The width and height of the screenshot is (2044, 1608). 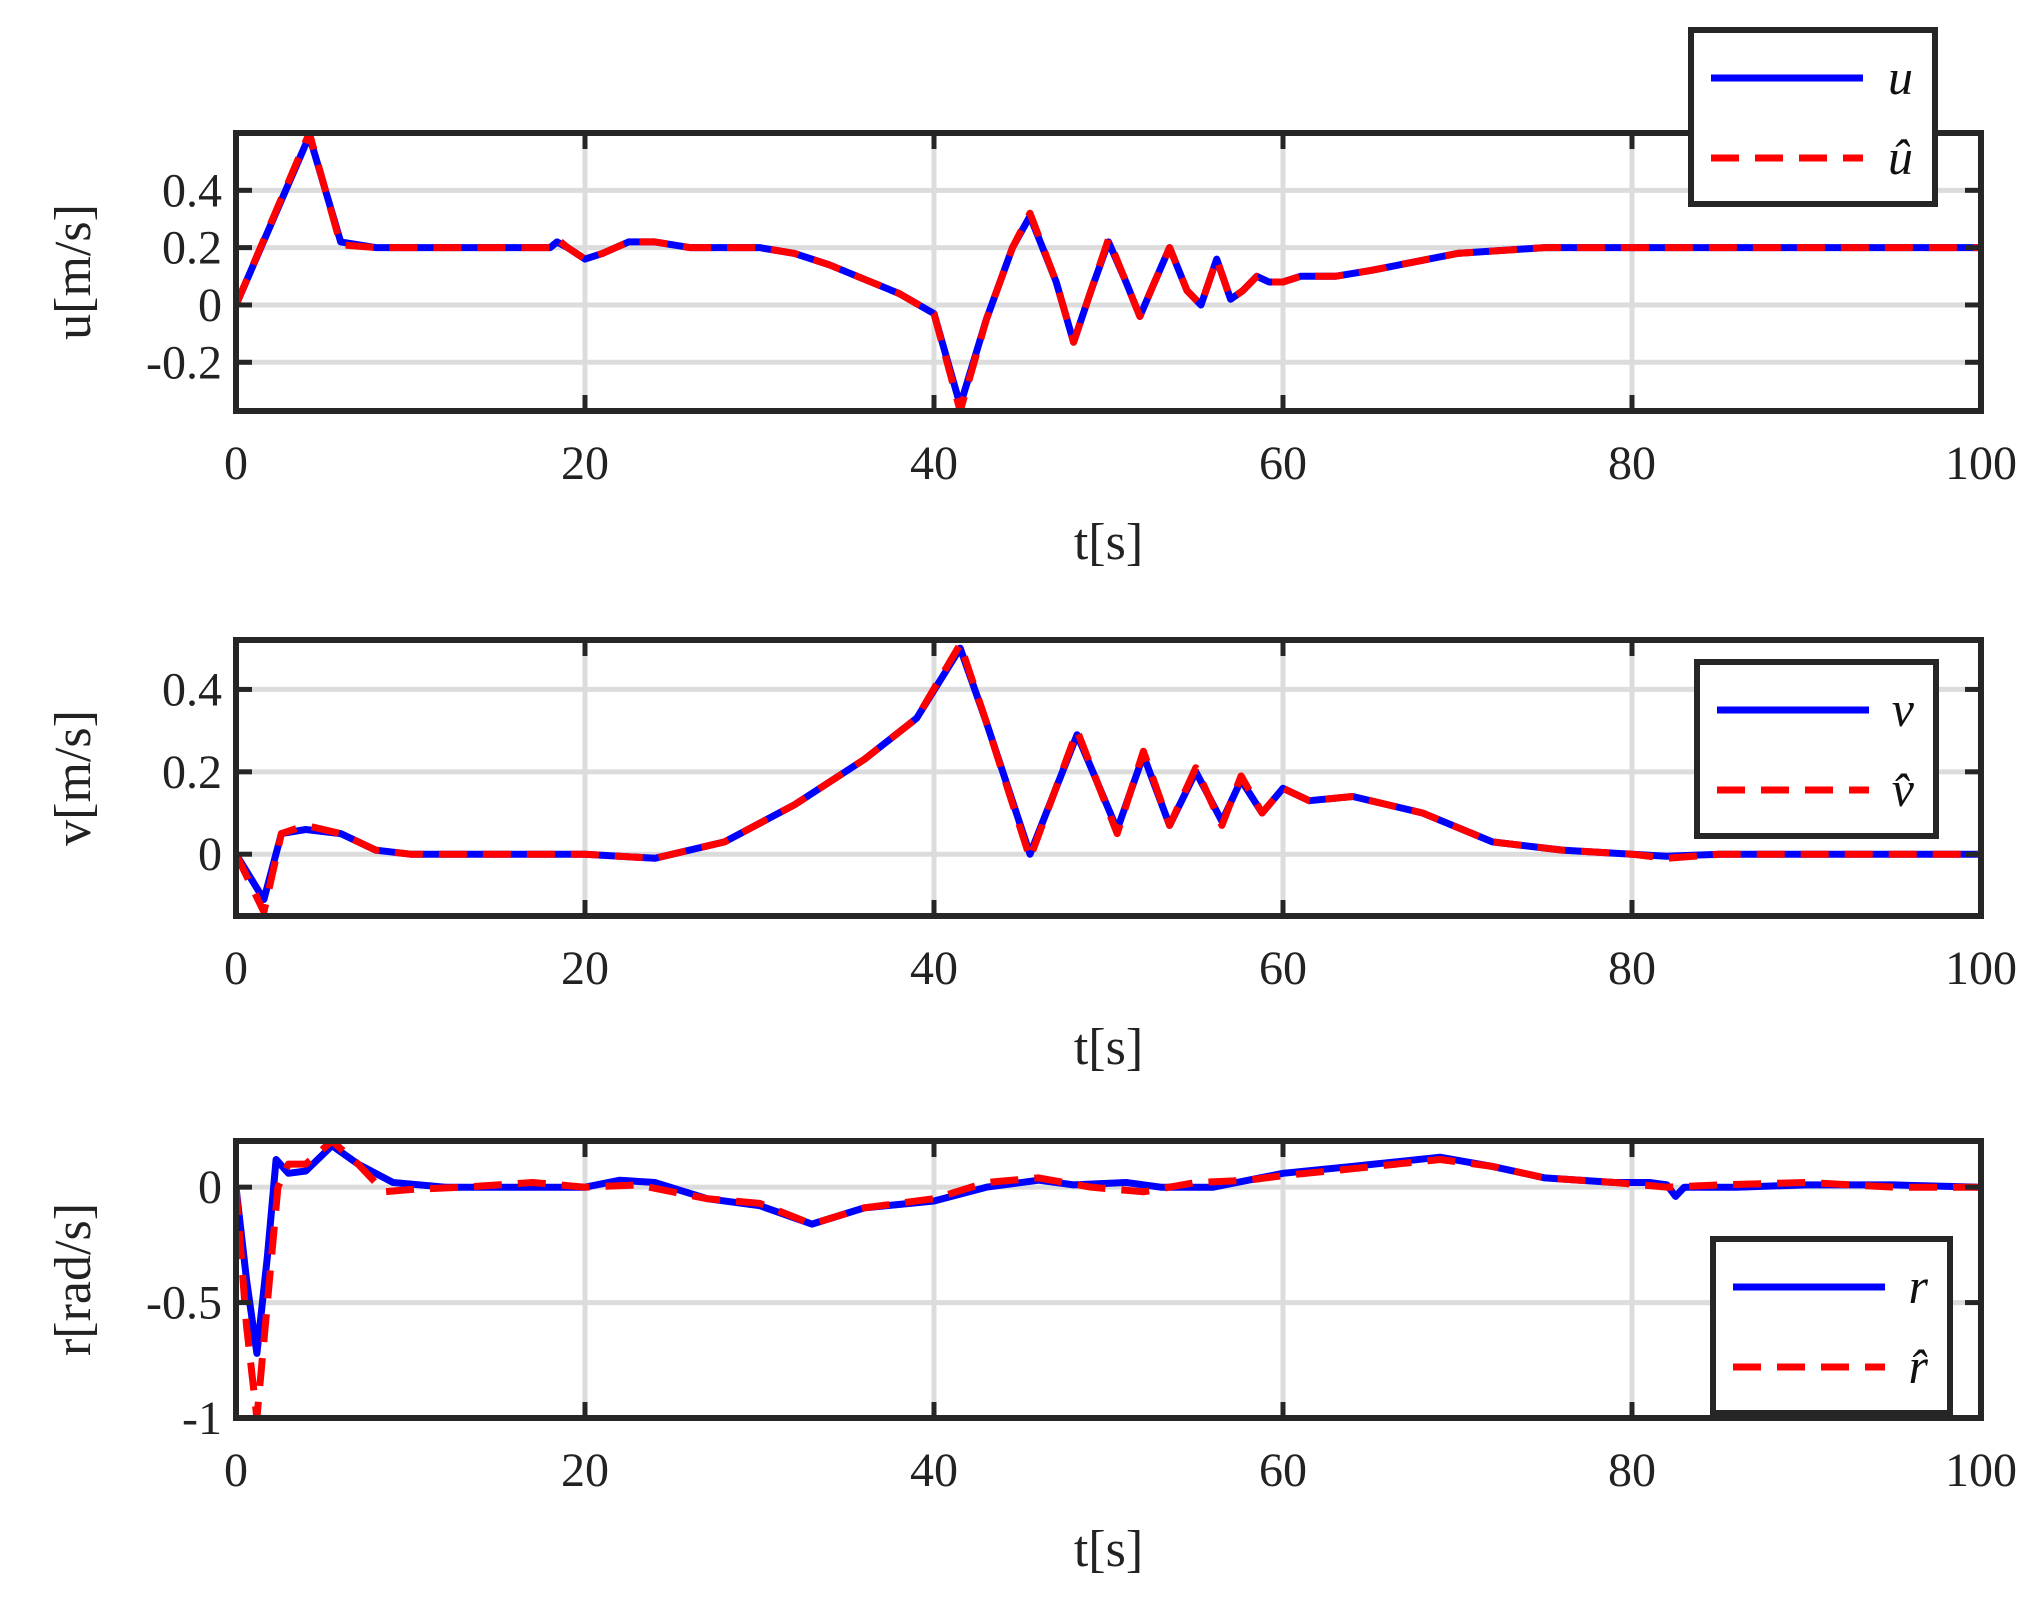 I want to click on legend-entry-label: û, so click(x=1900, y=157).